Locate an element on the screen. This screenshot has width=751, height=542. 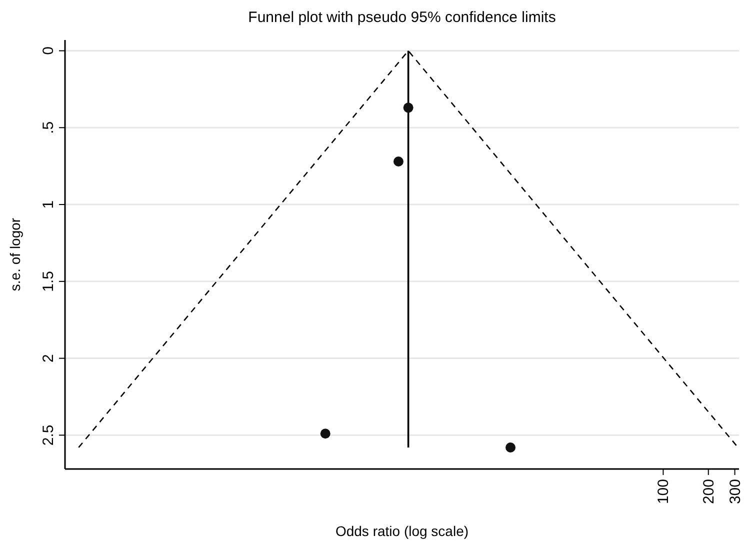
x-tick-label: 300 is located at coordinates (735, 491).